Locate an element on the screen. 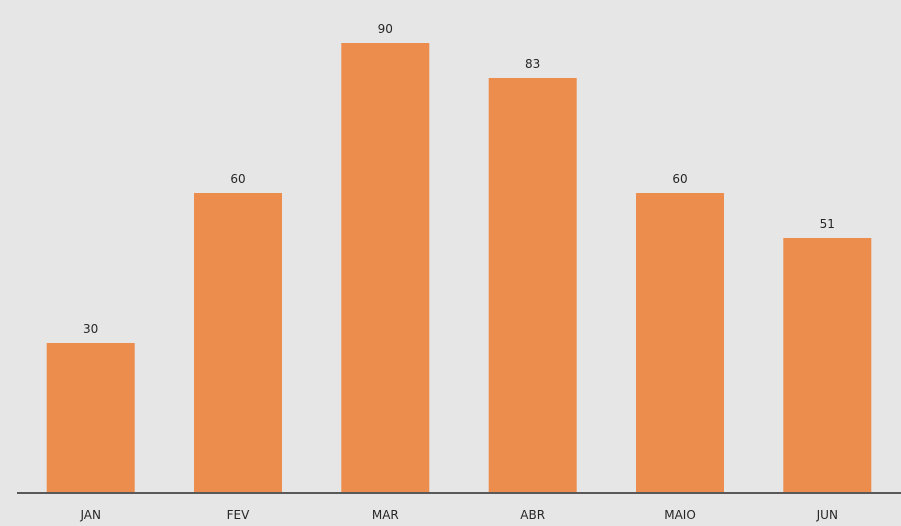 This screenshot has width=901, height=526. x-tick-label-jun: JUN is located at coordinates (827, 515).